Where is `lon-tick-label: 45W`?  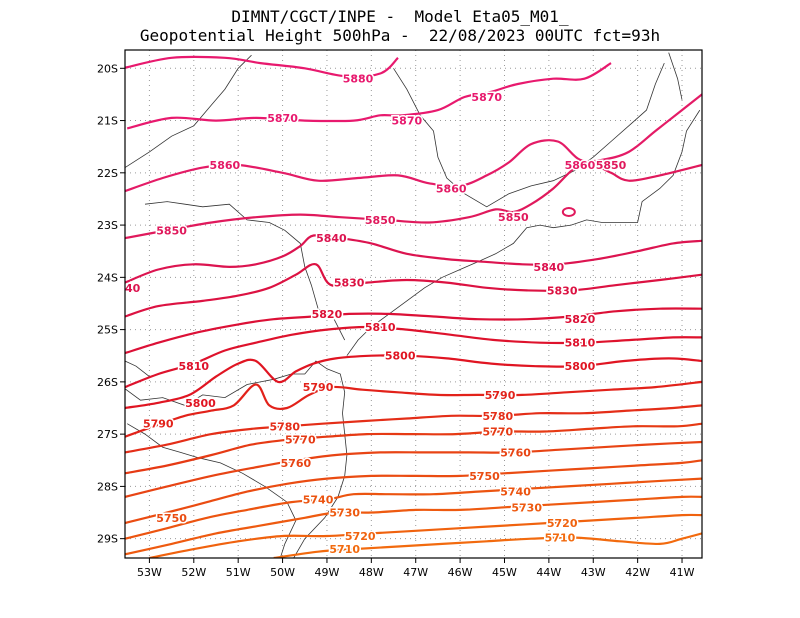 lon-tick-label: 45W is located at coordinates (504, 572).